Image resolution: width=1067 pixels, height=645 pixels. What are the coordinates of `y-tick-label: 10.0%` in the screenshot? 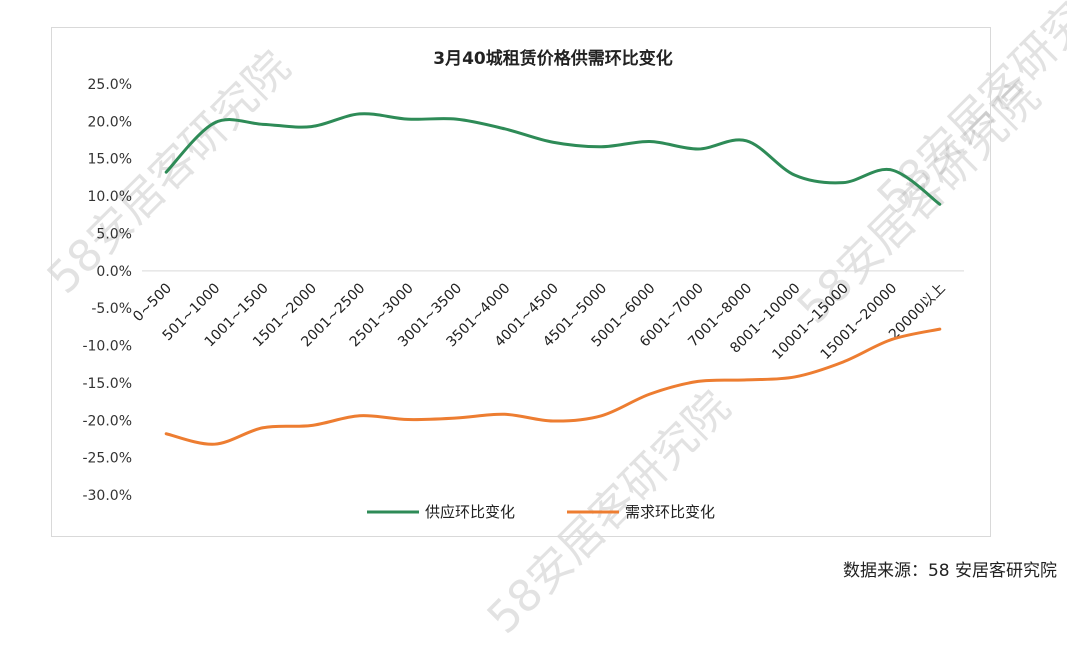 It's located at (110, 197).